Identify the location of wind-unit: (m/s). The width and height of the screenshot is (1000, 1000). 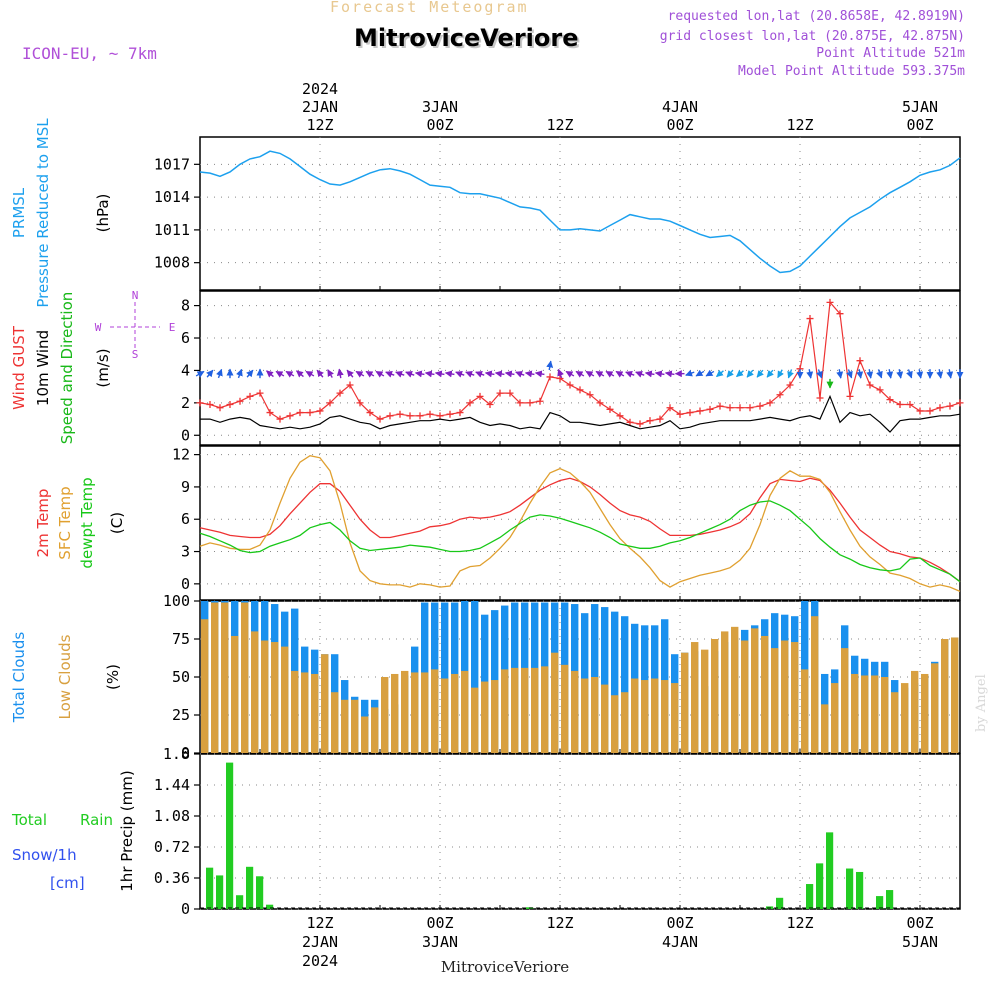
(103, 367).